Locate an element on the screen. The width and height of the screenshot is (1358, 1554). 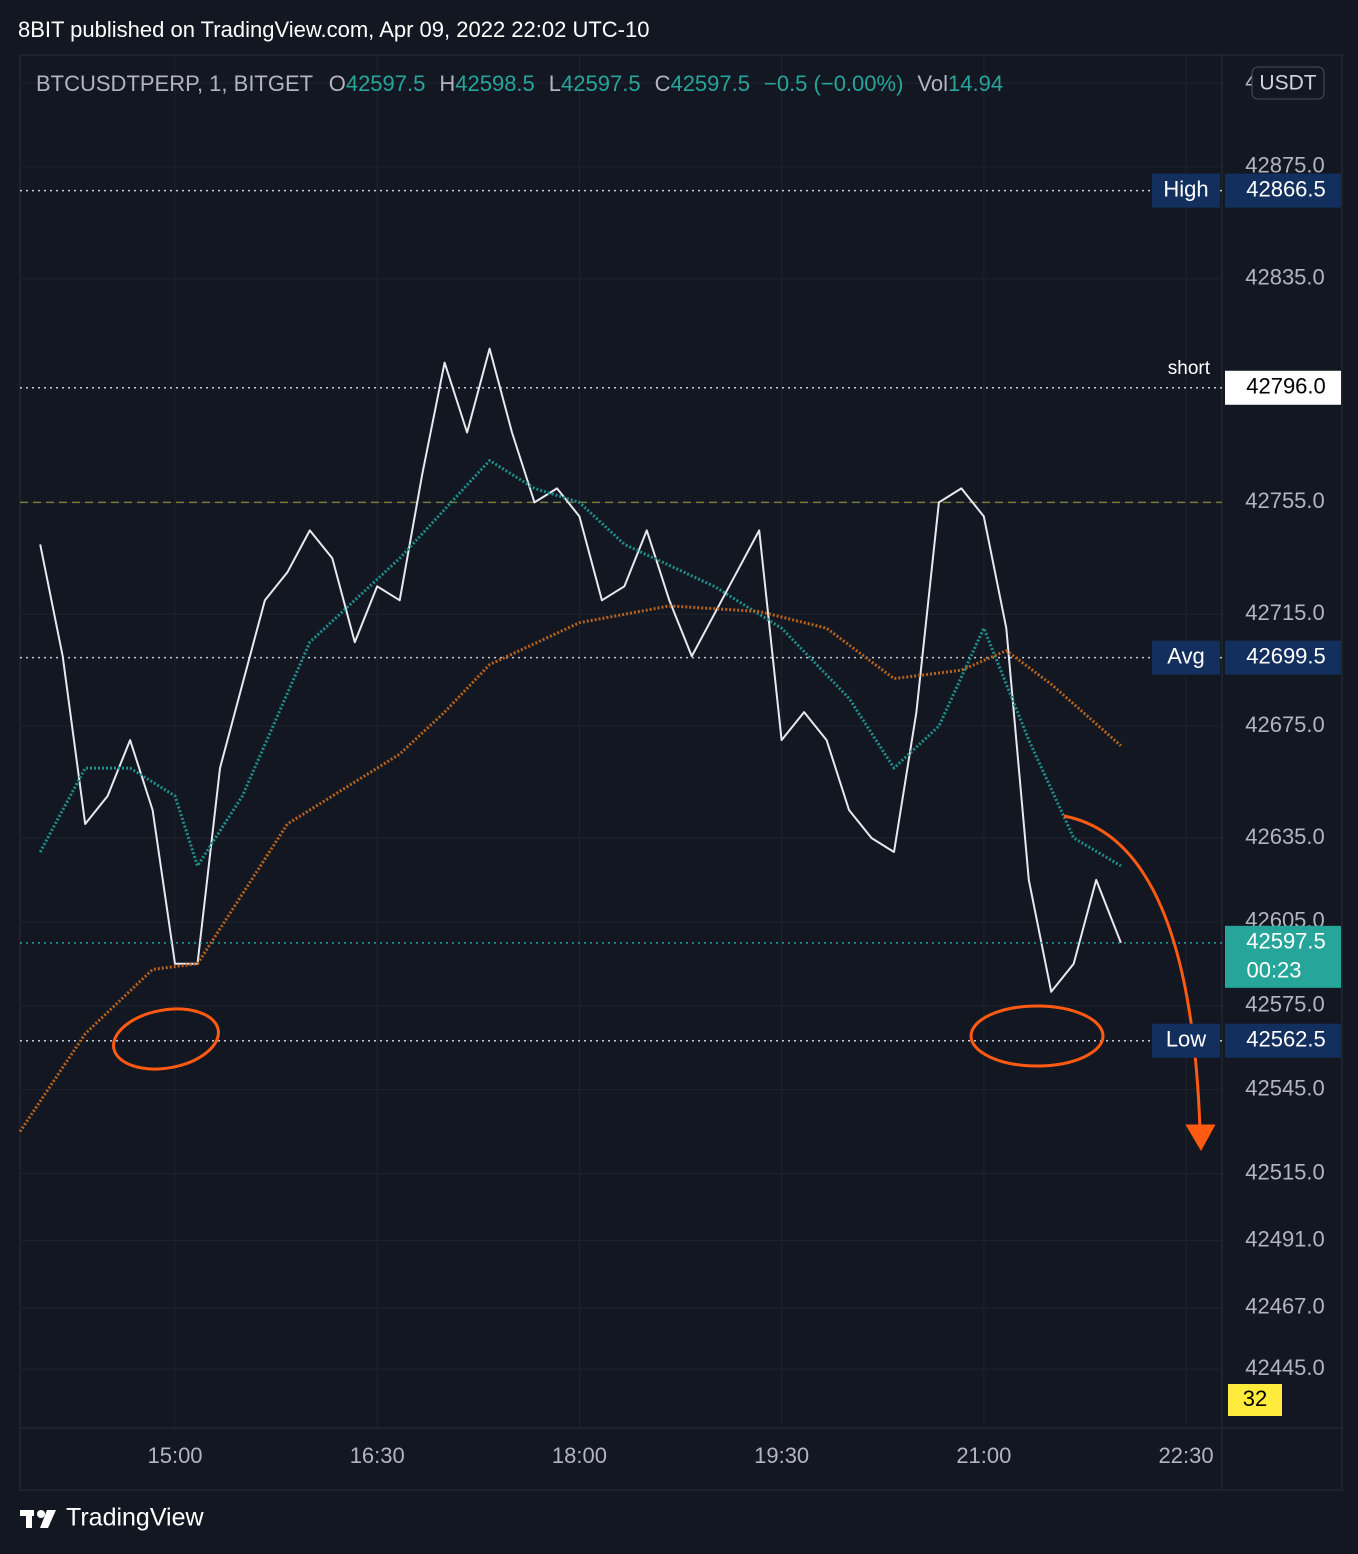
last-price-box is located at coordinates (1283, 956).